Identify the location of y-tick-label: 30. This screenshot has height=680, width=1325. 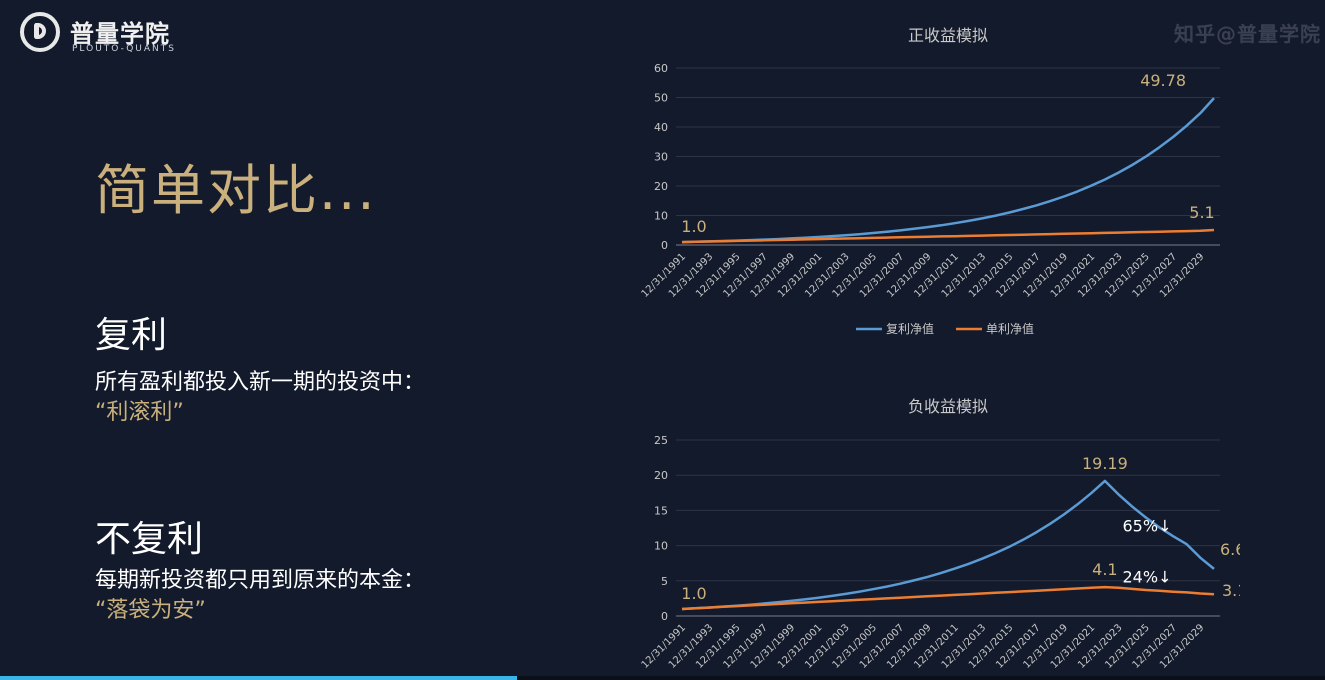
(661, 157).